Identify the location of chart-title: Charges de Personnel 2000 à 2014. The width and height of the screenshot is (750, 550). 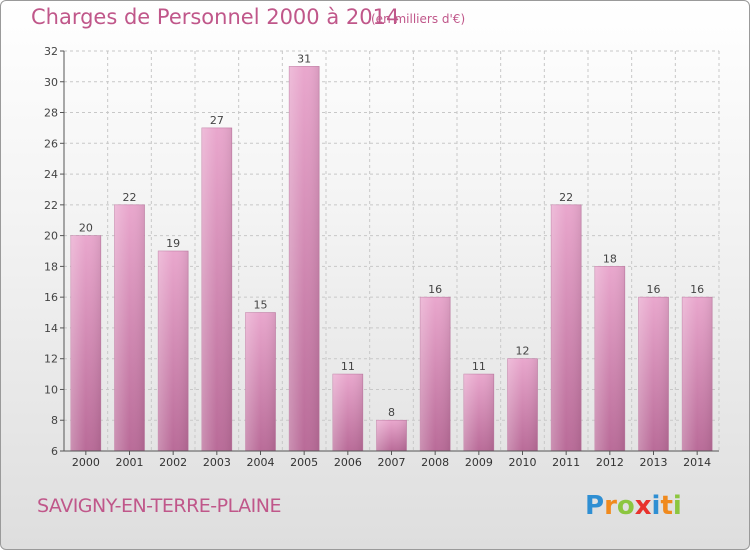
(215, 17).